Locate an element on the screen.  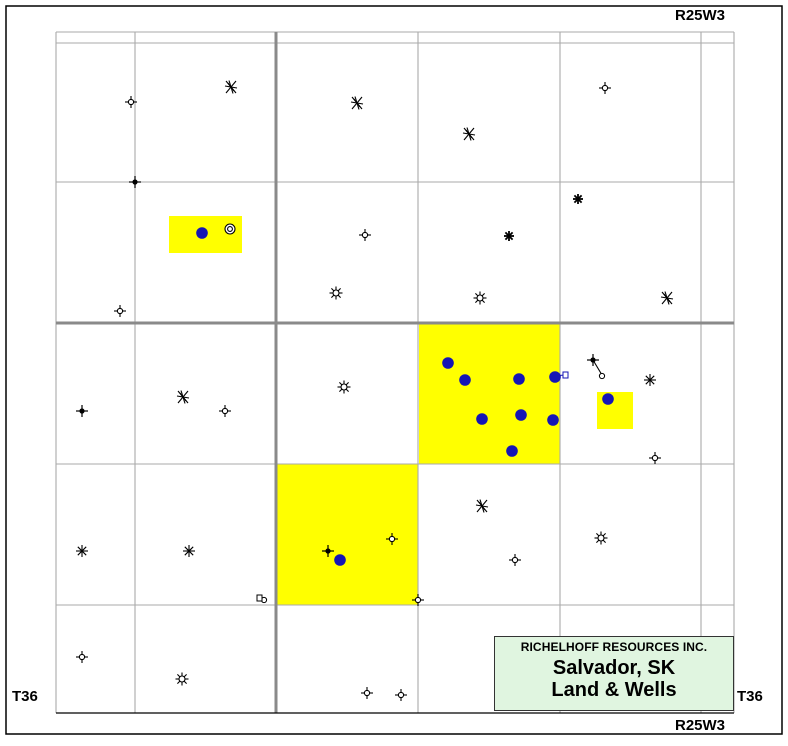
legend-subtitle: Land & Wells is located at coordinates (614, 690).